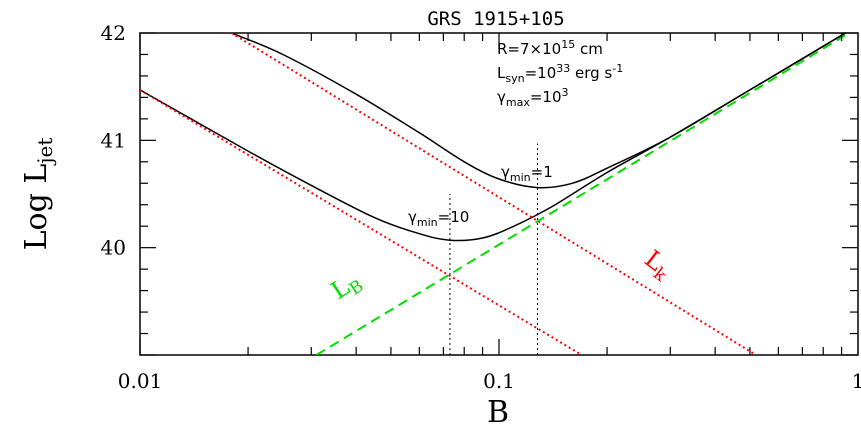 The width and height of the screenshot is (861, 431). Describe the element at coordinates (346, 287) in the screenshot. I see `label-LB: LB` at that location.